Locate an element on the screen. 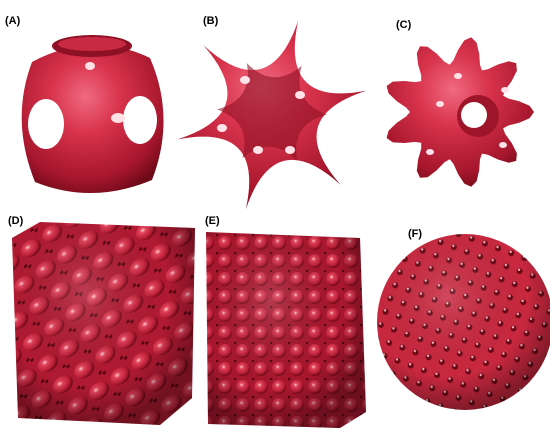  panel-label: (E) is located at coordinates (212, 221).